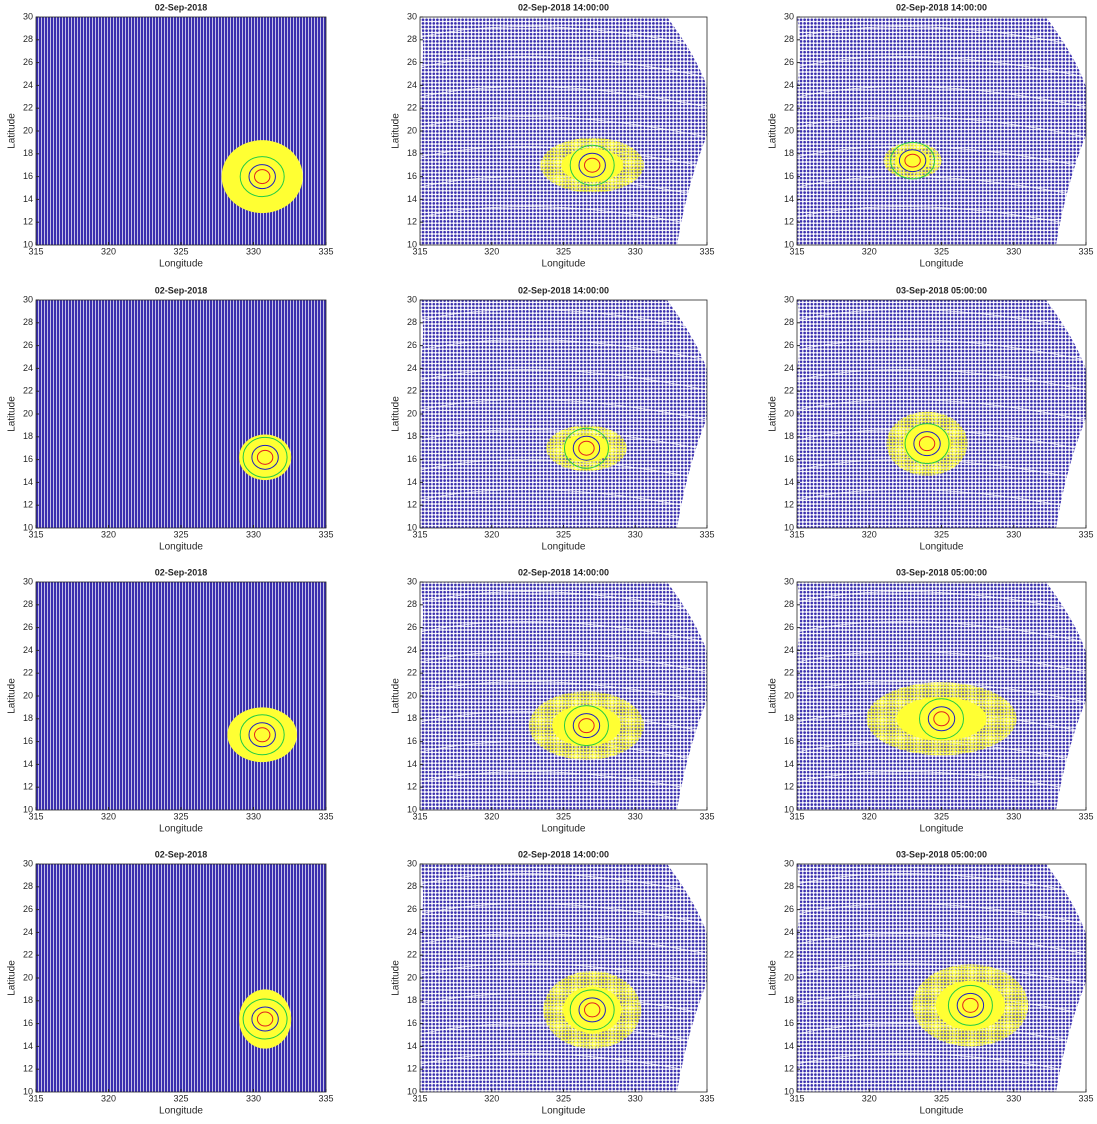 The width and height of the screenshot is (1097, 1124). I want to click on chart-title: 02-Sep-2018, so click(181, 854).